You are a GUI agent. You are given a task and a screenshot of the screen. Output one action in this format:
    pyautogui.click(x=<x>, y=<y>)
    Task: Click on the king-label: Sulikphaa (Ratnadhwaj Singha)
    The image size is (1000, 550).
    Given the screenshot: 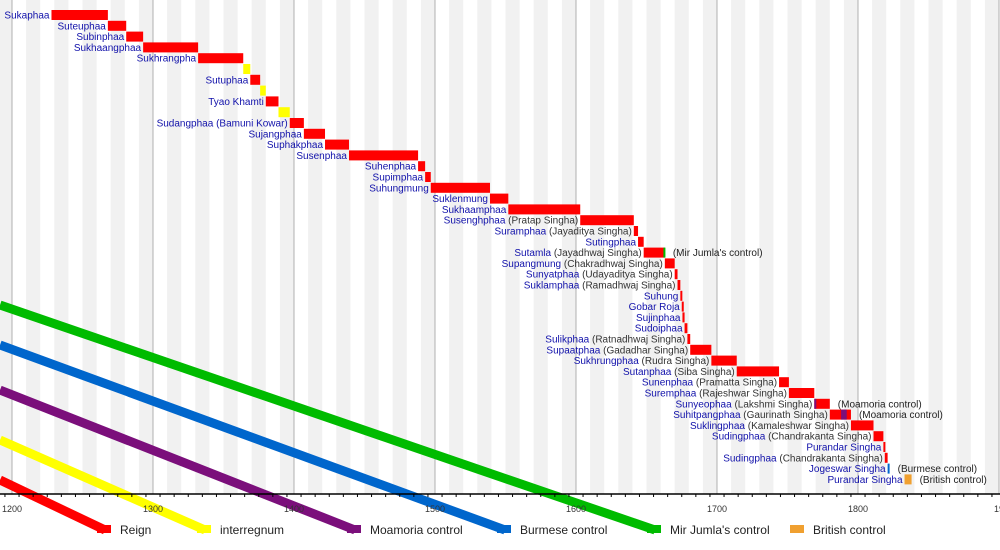 What is the action you would take?
    pyautogui.click(x=615, y=340)
    